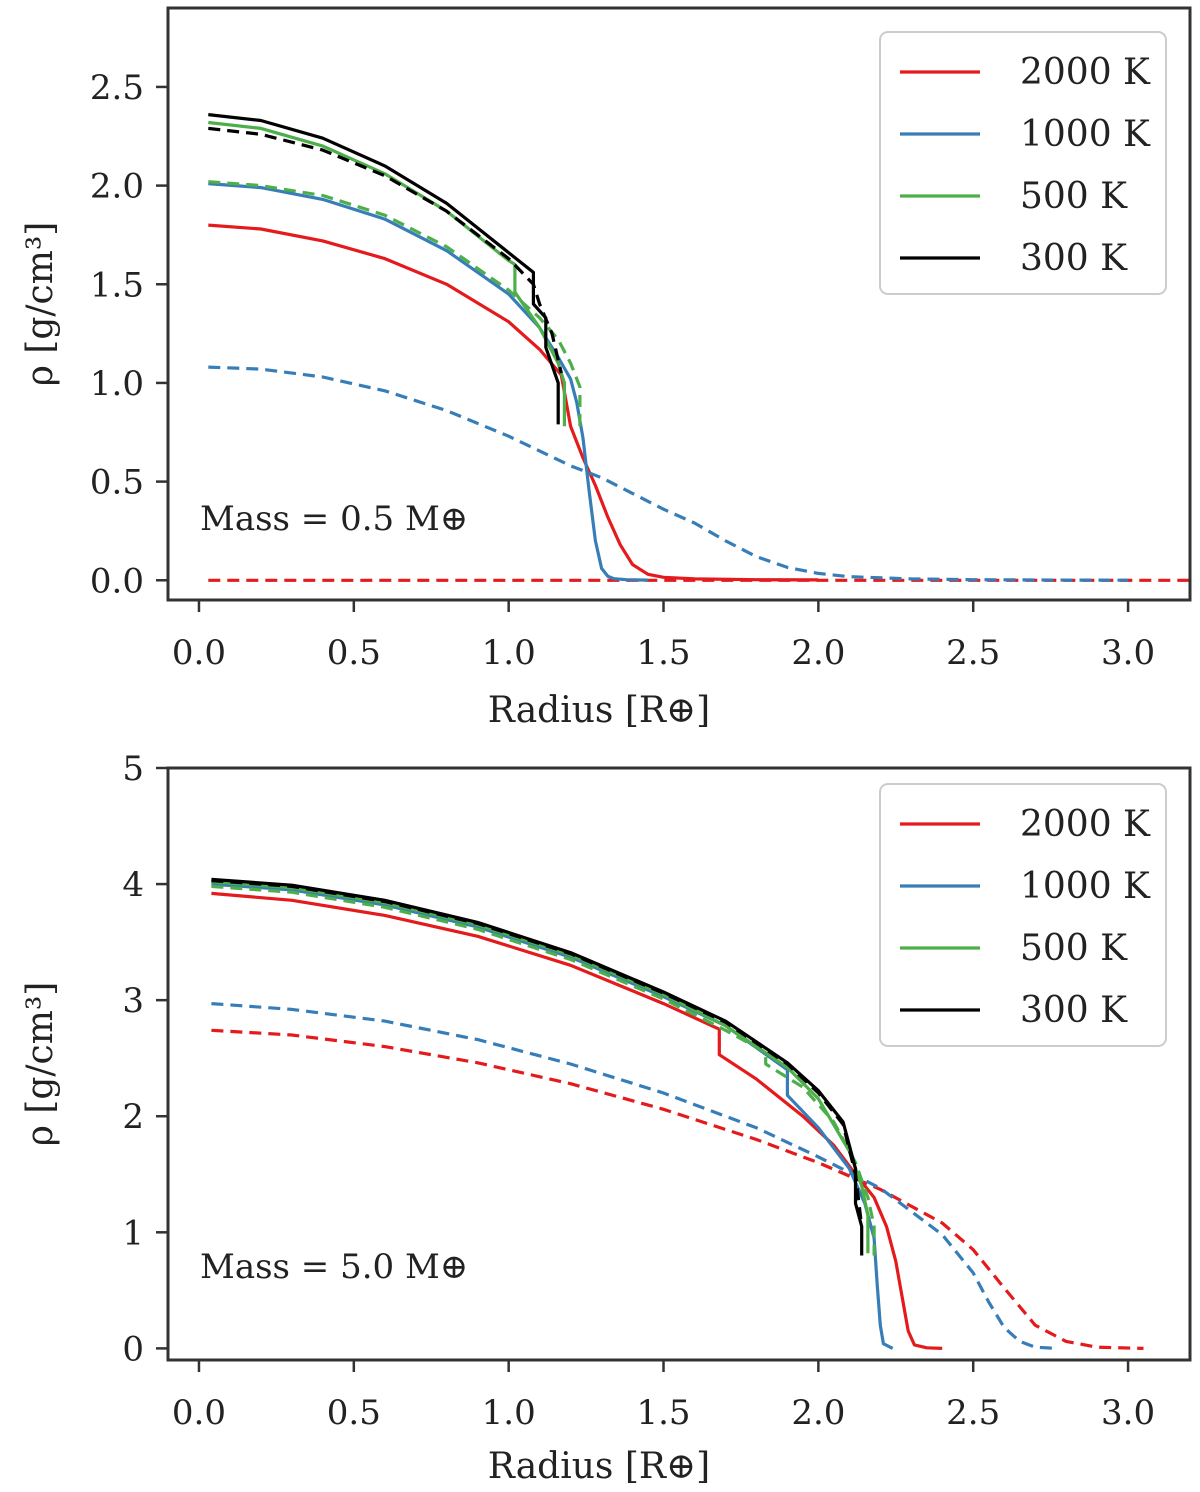 The image size is (1200, 1492). What do you see at coordinates (133, 885) in the screenshot?
I see `y-tick-label: 4` at bounding box center [133, 885].